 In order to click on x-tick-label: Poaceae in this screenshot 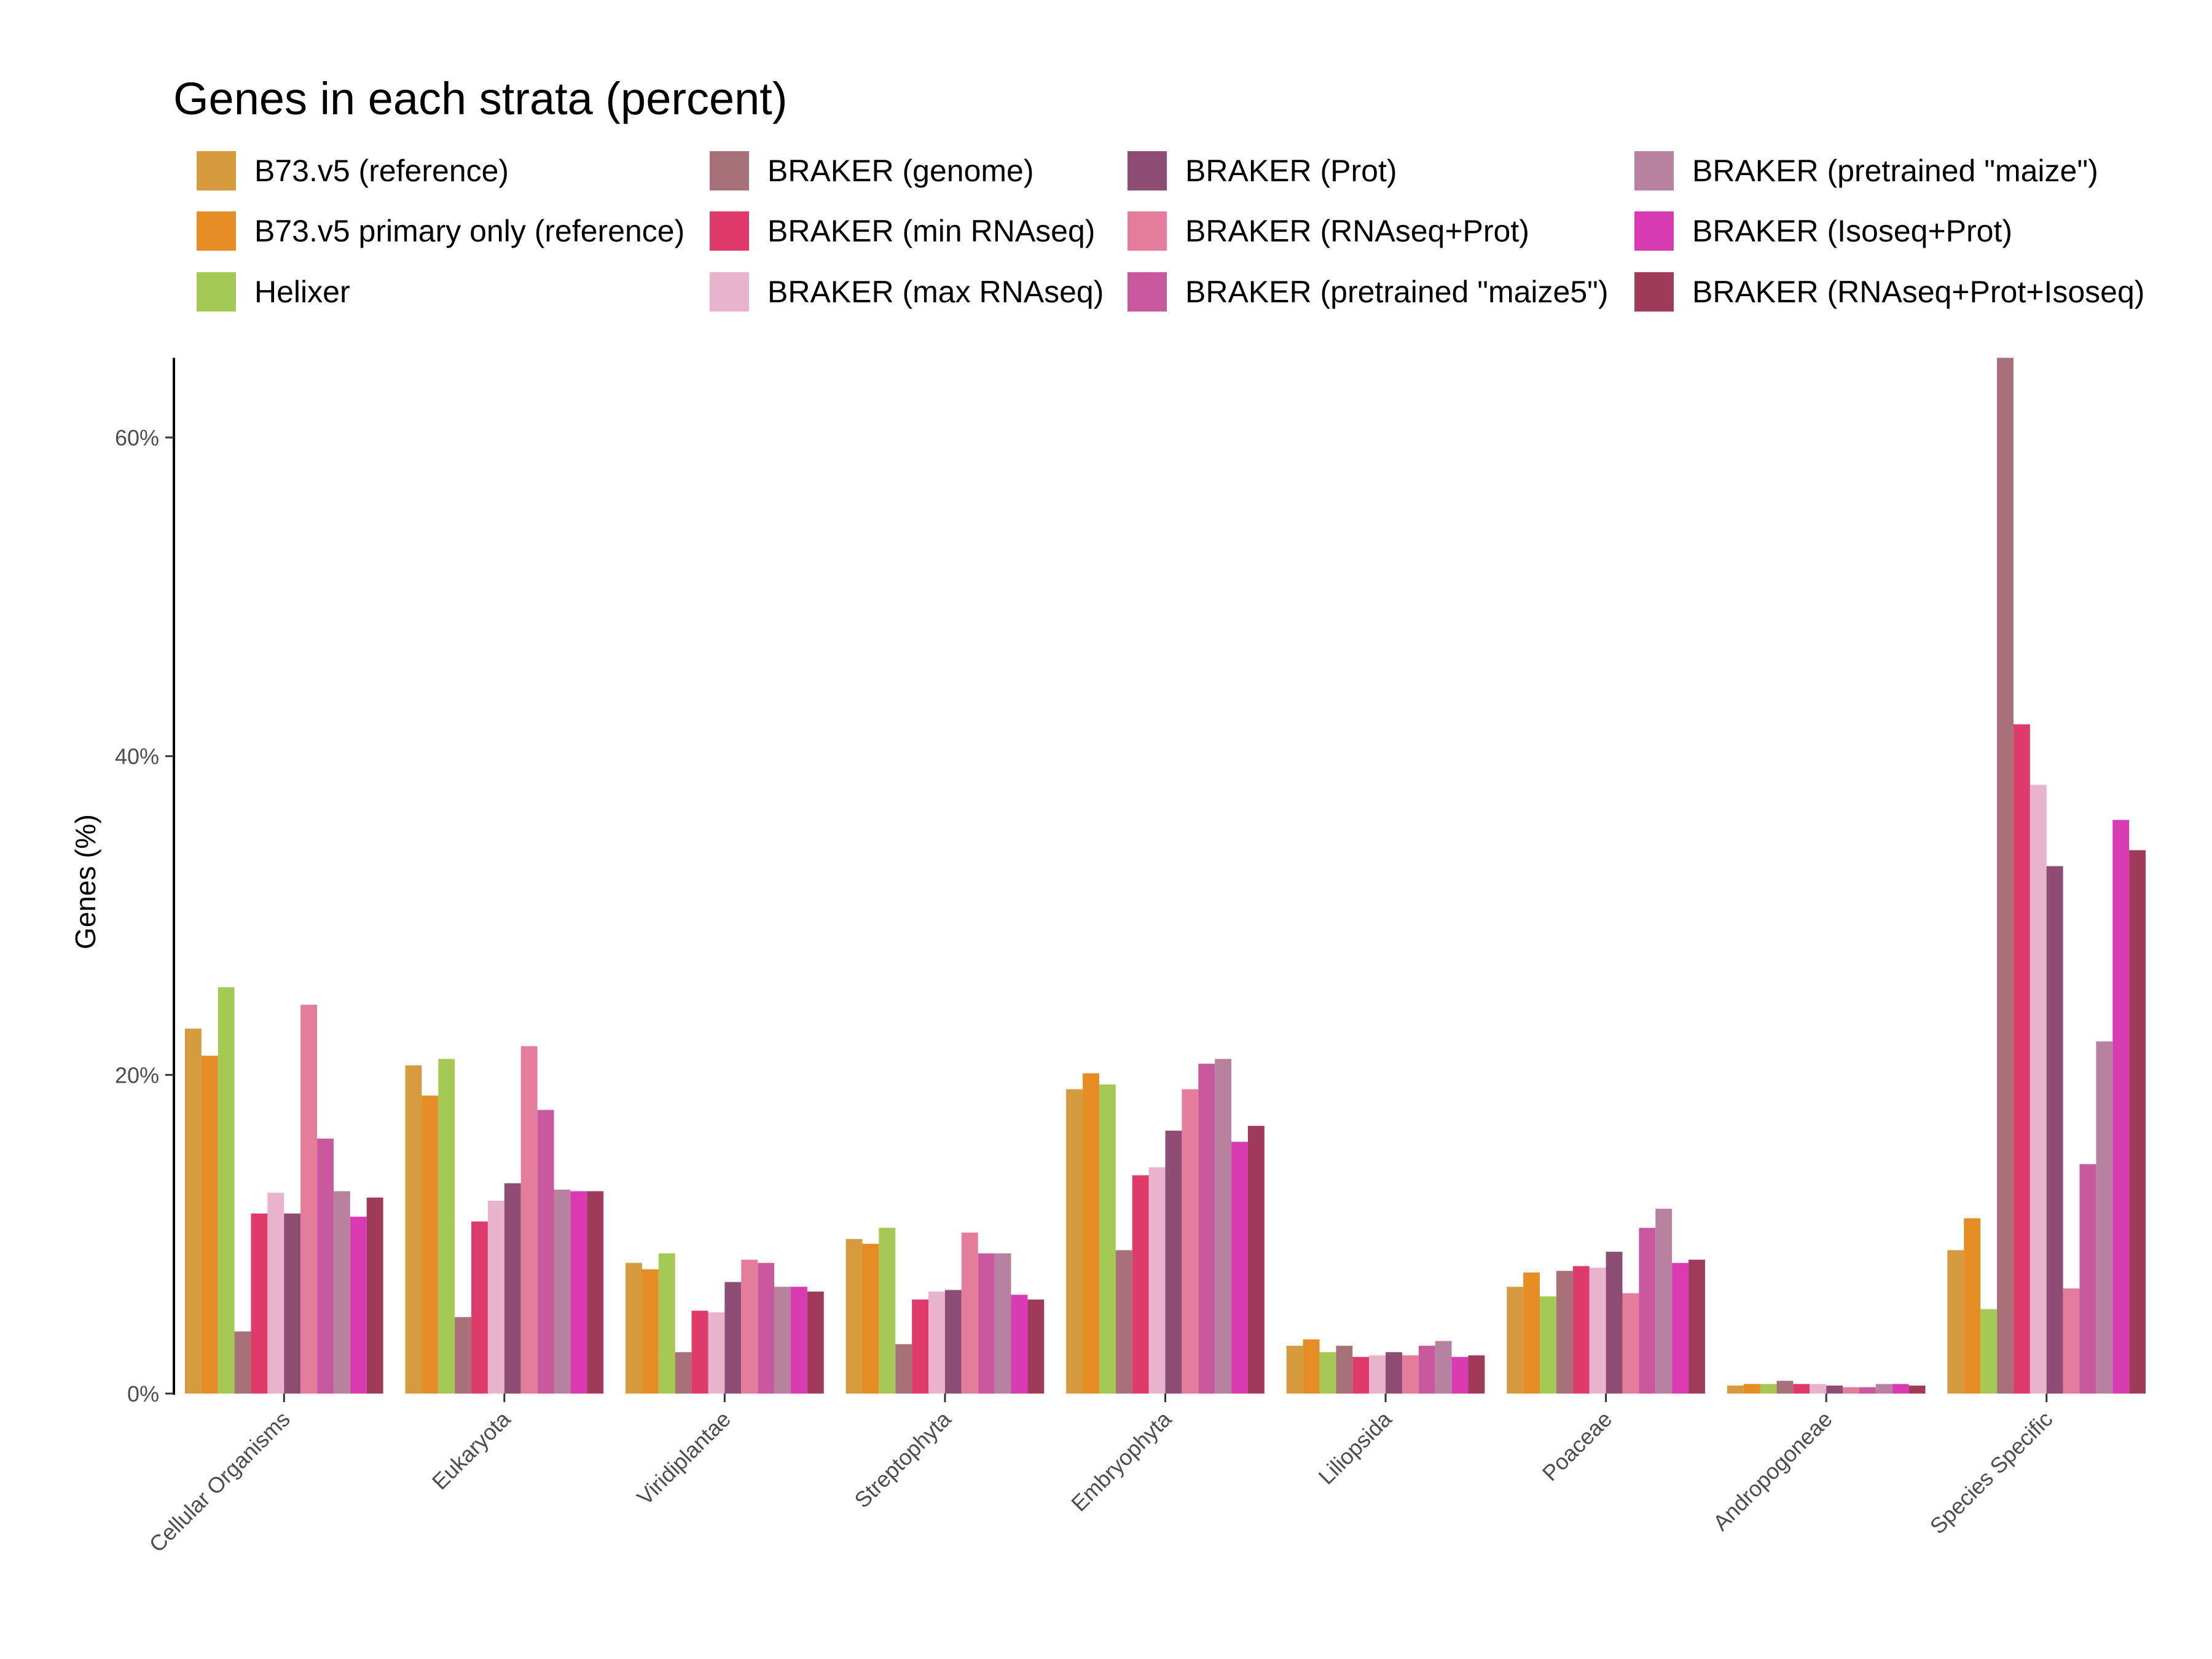, I will do `click(1577, 1446)`.